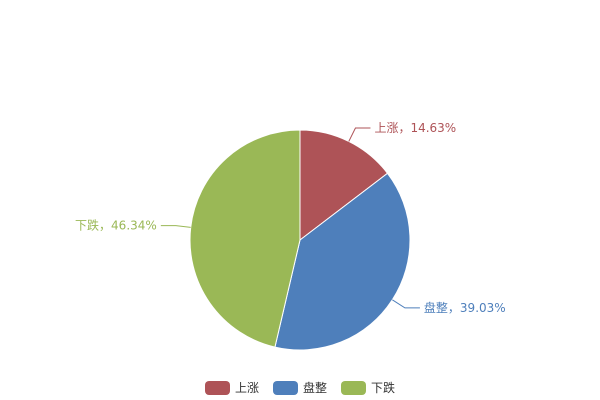  I want to click on legend: 上涨 盘整 下跌, so click(300, 387).